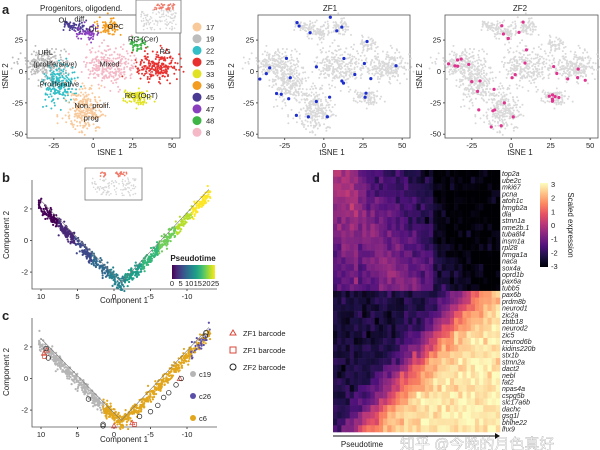 Image resolution: width=600 pixels, height=450 pixels. What do you see at coordinates (210, 62) in the screenshot?
I see `cluster-legend-label: 25` at bounding box center [210, 62].